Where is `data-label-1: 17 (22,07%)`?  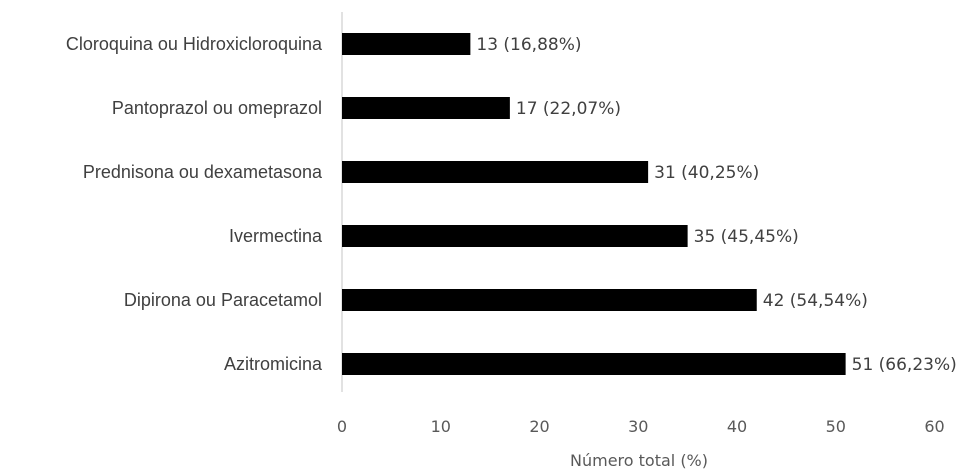 data-label-1: 17 (22,07%) is located at coordinates (568, 109).